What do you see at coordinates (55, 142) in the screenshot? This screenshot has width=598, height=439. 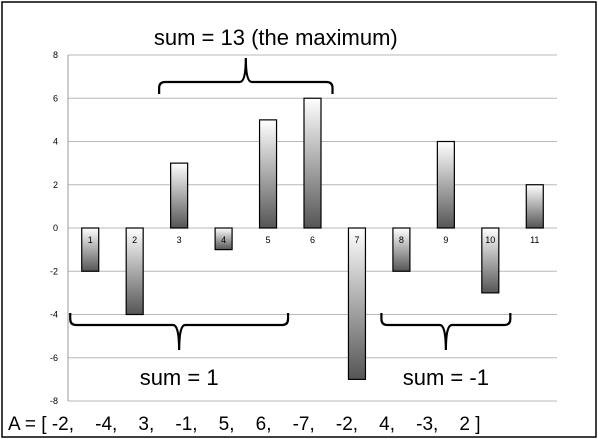 I see `y-tick-label: 4` at bounding box center [55, 142].